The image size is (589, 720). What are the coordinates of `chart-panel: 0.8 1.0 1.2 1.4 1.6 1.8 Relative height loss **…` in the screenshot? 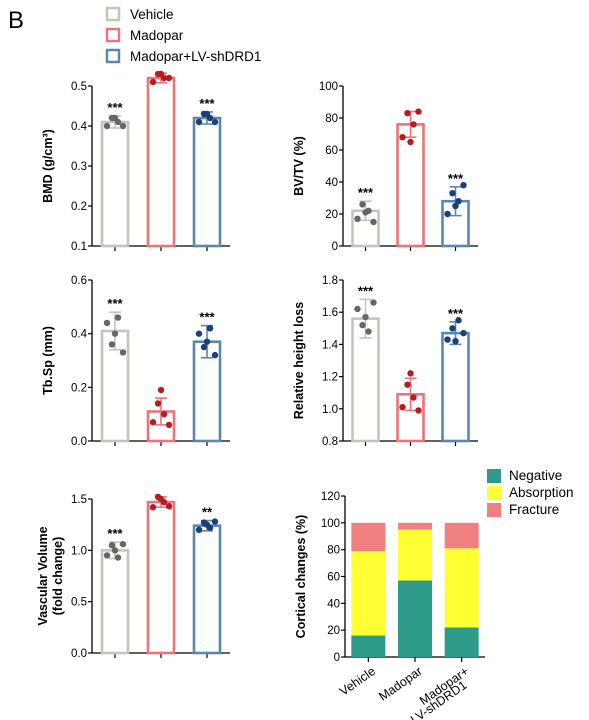 It's located at (385, 361).